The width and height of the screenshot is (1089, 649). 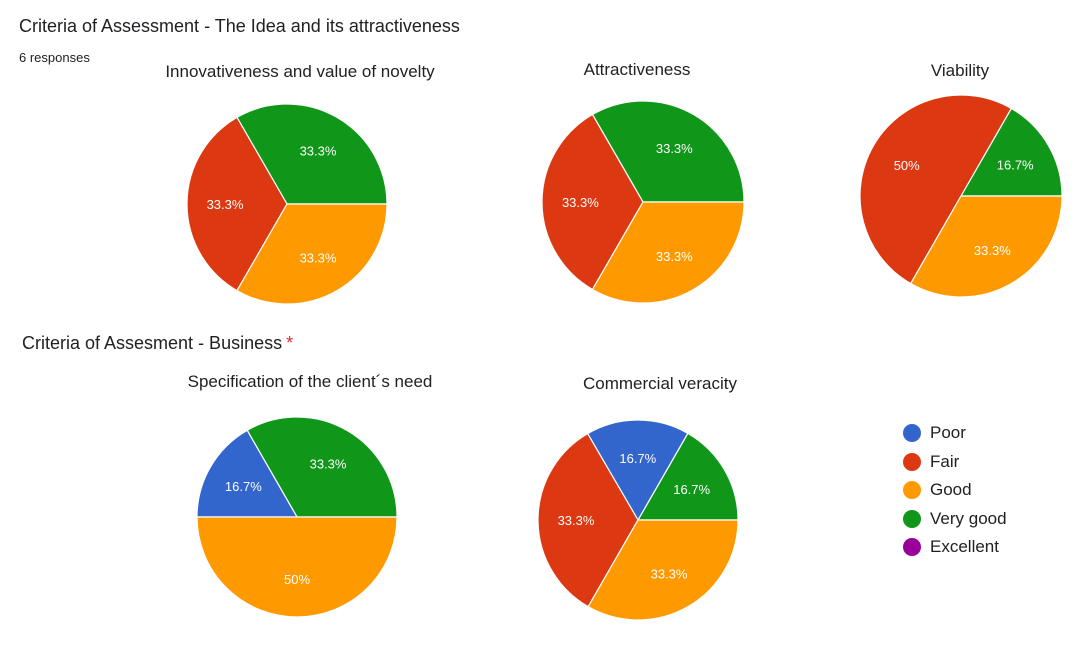 What do you see at coordinates (968, 518) in the screenshot?
I see `legend-label-very-good: Very good` at bounding box center [968, 518].